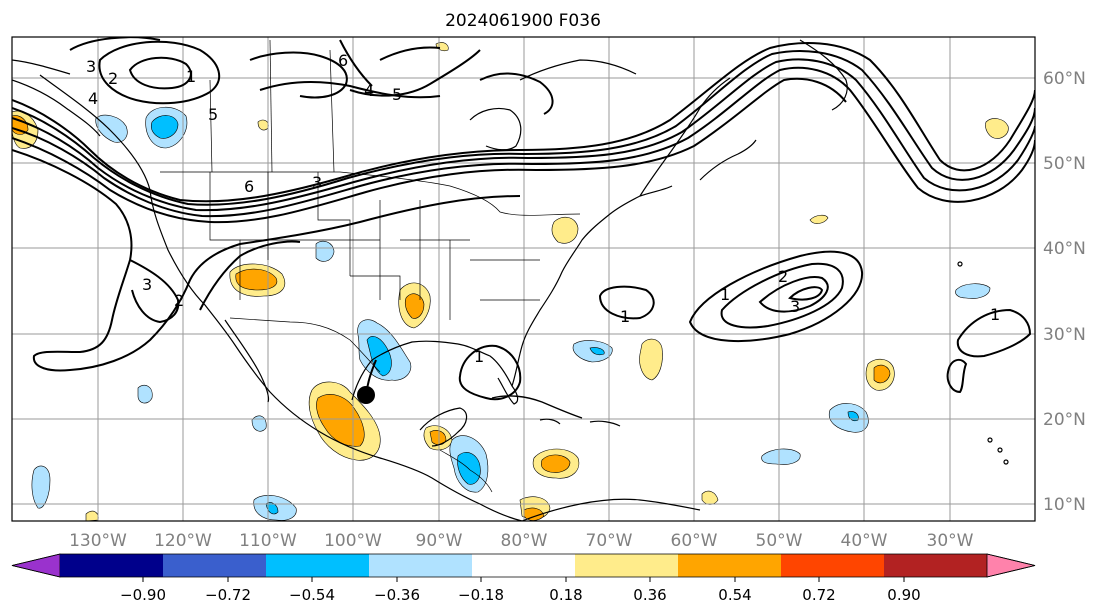 The height and width of the screenshot is (615, 1105). Describe the element at coordinates (903, 595) in the screenshot. I see `colorbar-tick-label: 0.90` at that location.